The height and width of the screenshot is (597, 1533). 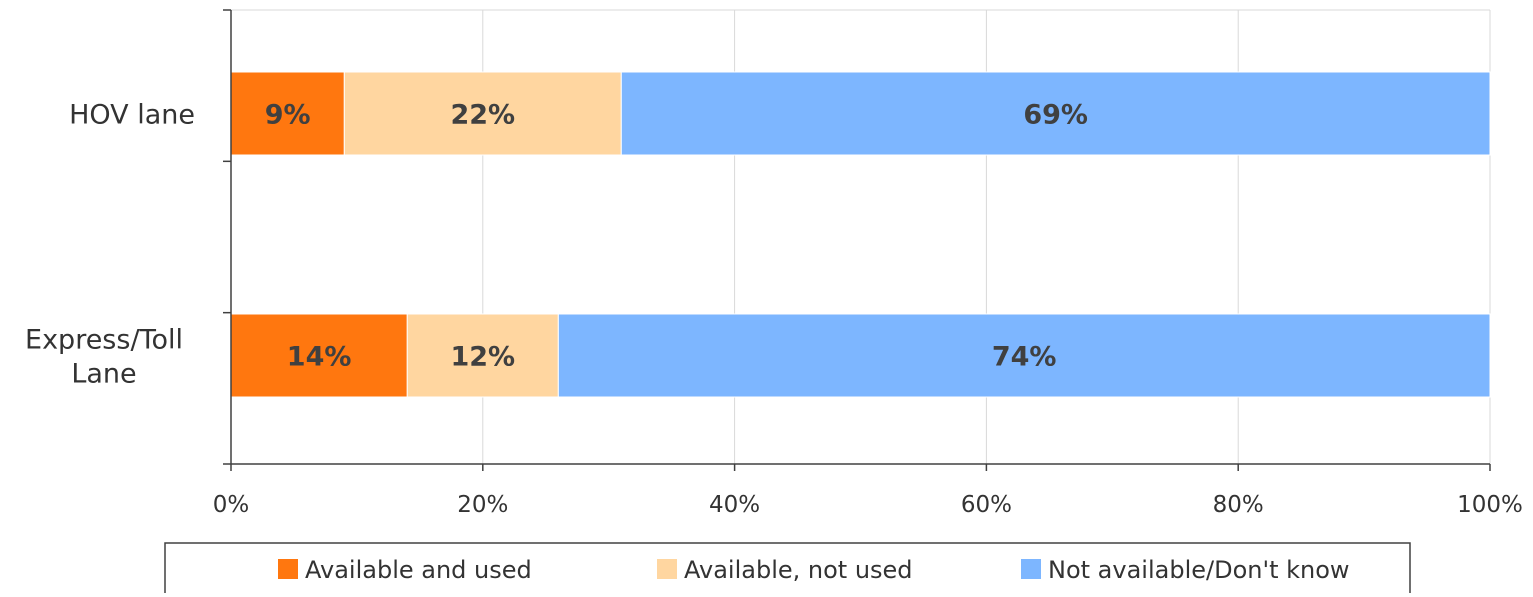 What do you see at coordinates (482, 505) in the screenshot?
I see `x-tick-label-20: 20%` at bounding box center [482, 505].